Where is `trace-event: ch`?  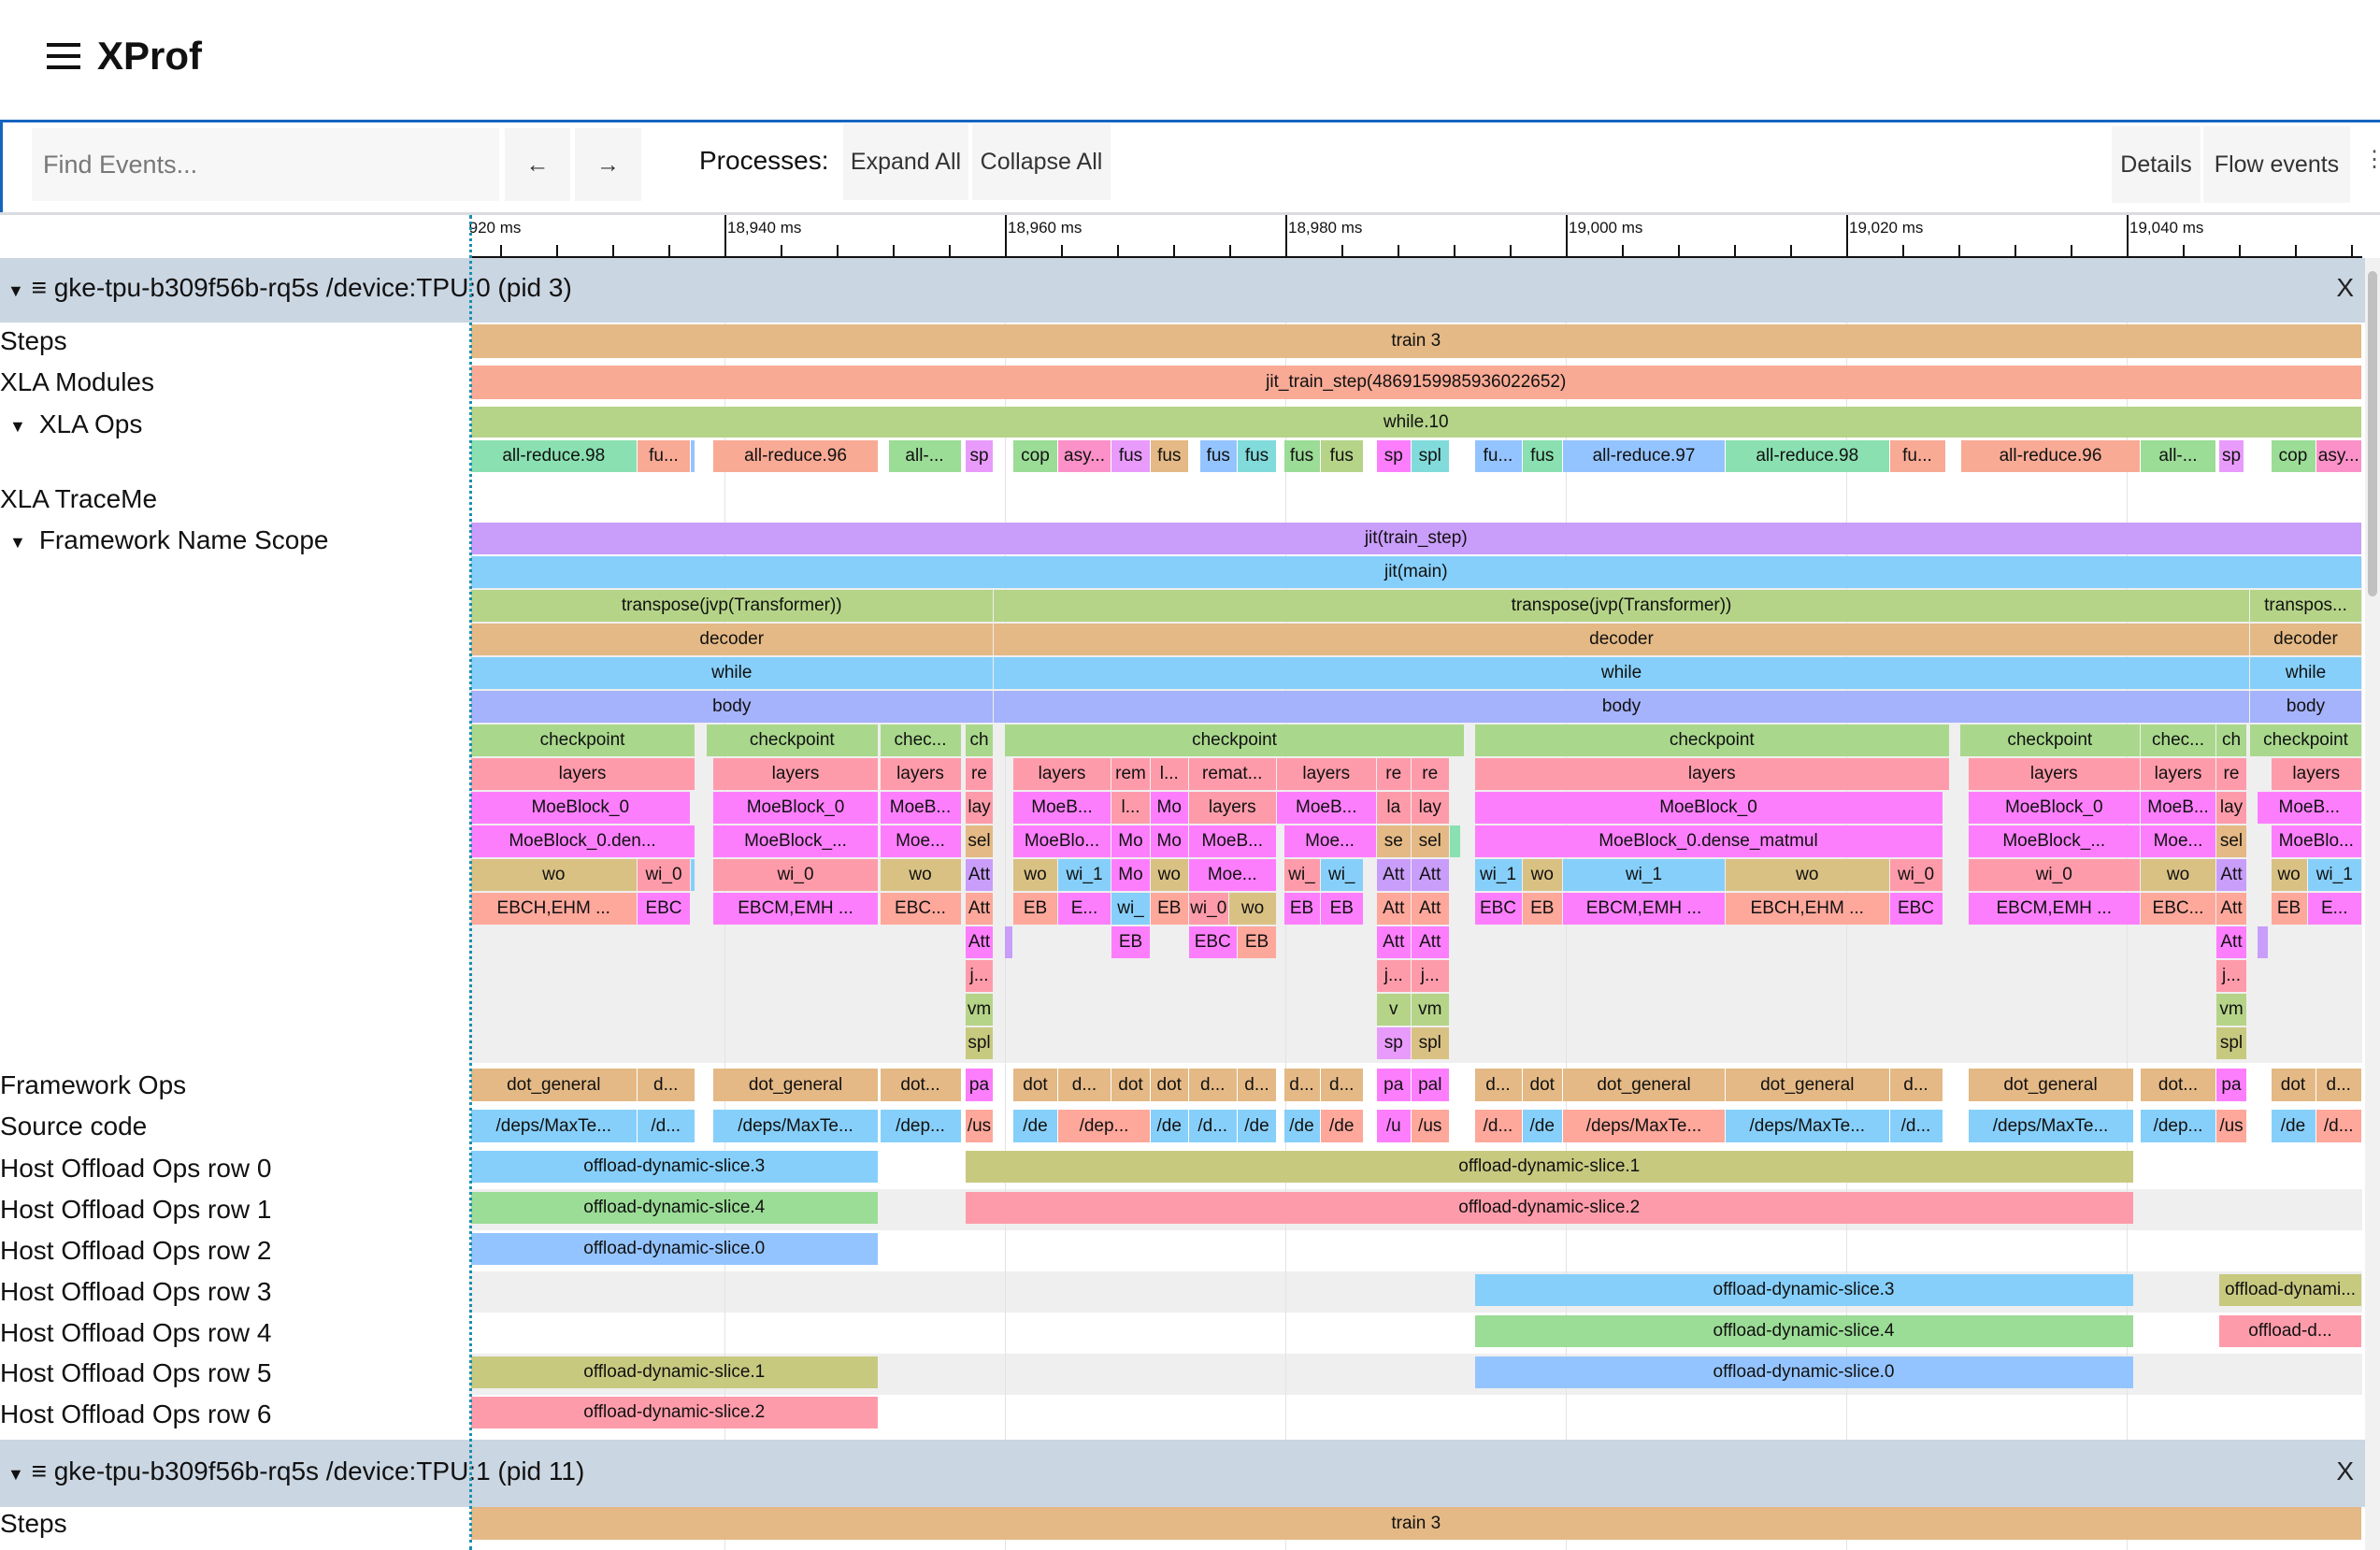
trace-event: ch is located at coordinates (2231, 740).